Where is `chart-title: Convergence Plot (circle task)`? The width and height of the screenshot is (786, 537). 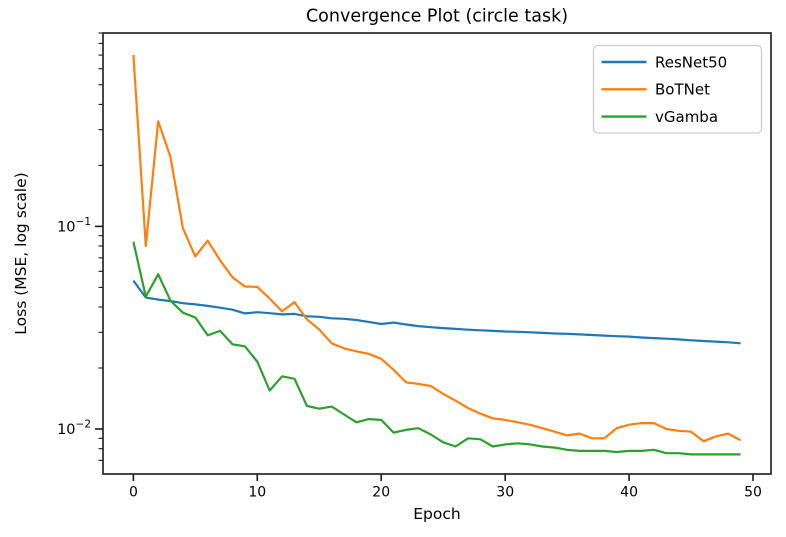
chart-title: Convergence Plot (circle task) is located at coordinates (437, 17).